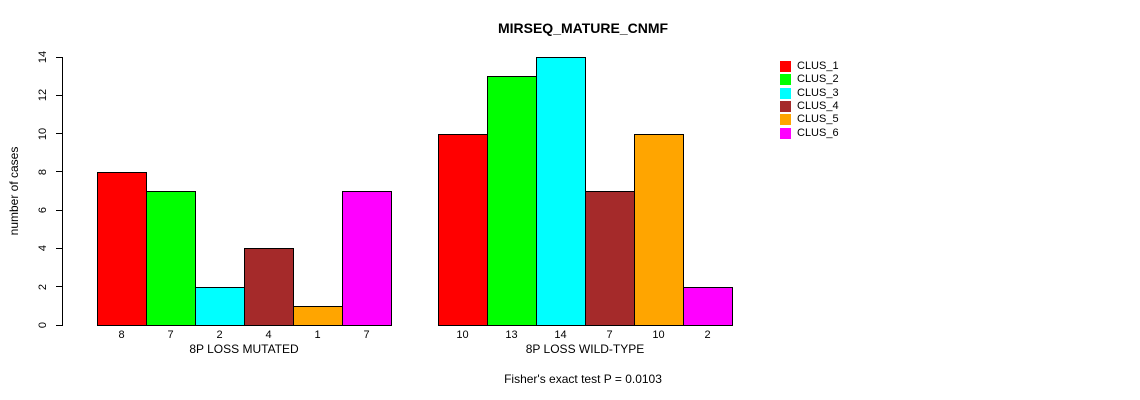 This screenshot has width=1140, height=400. I want to click on y-tick-label: 4, so click(43, 248).